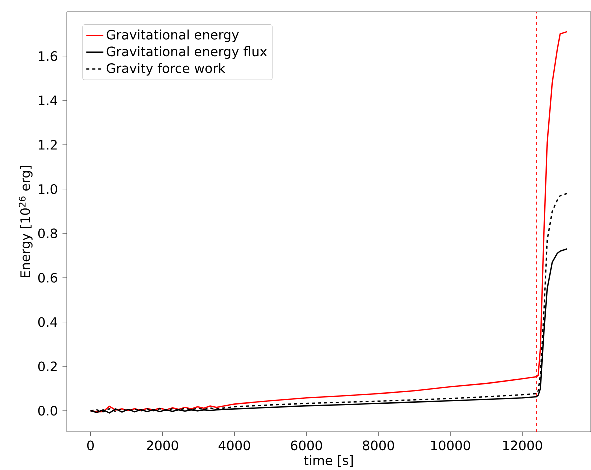  I want to click on x-tick-label: 2000, so click(162, 445).